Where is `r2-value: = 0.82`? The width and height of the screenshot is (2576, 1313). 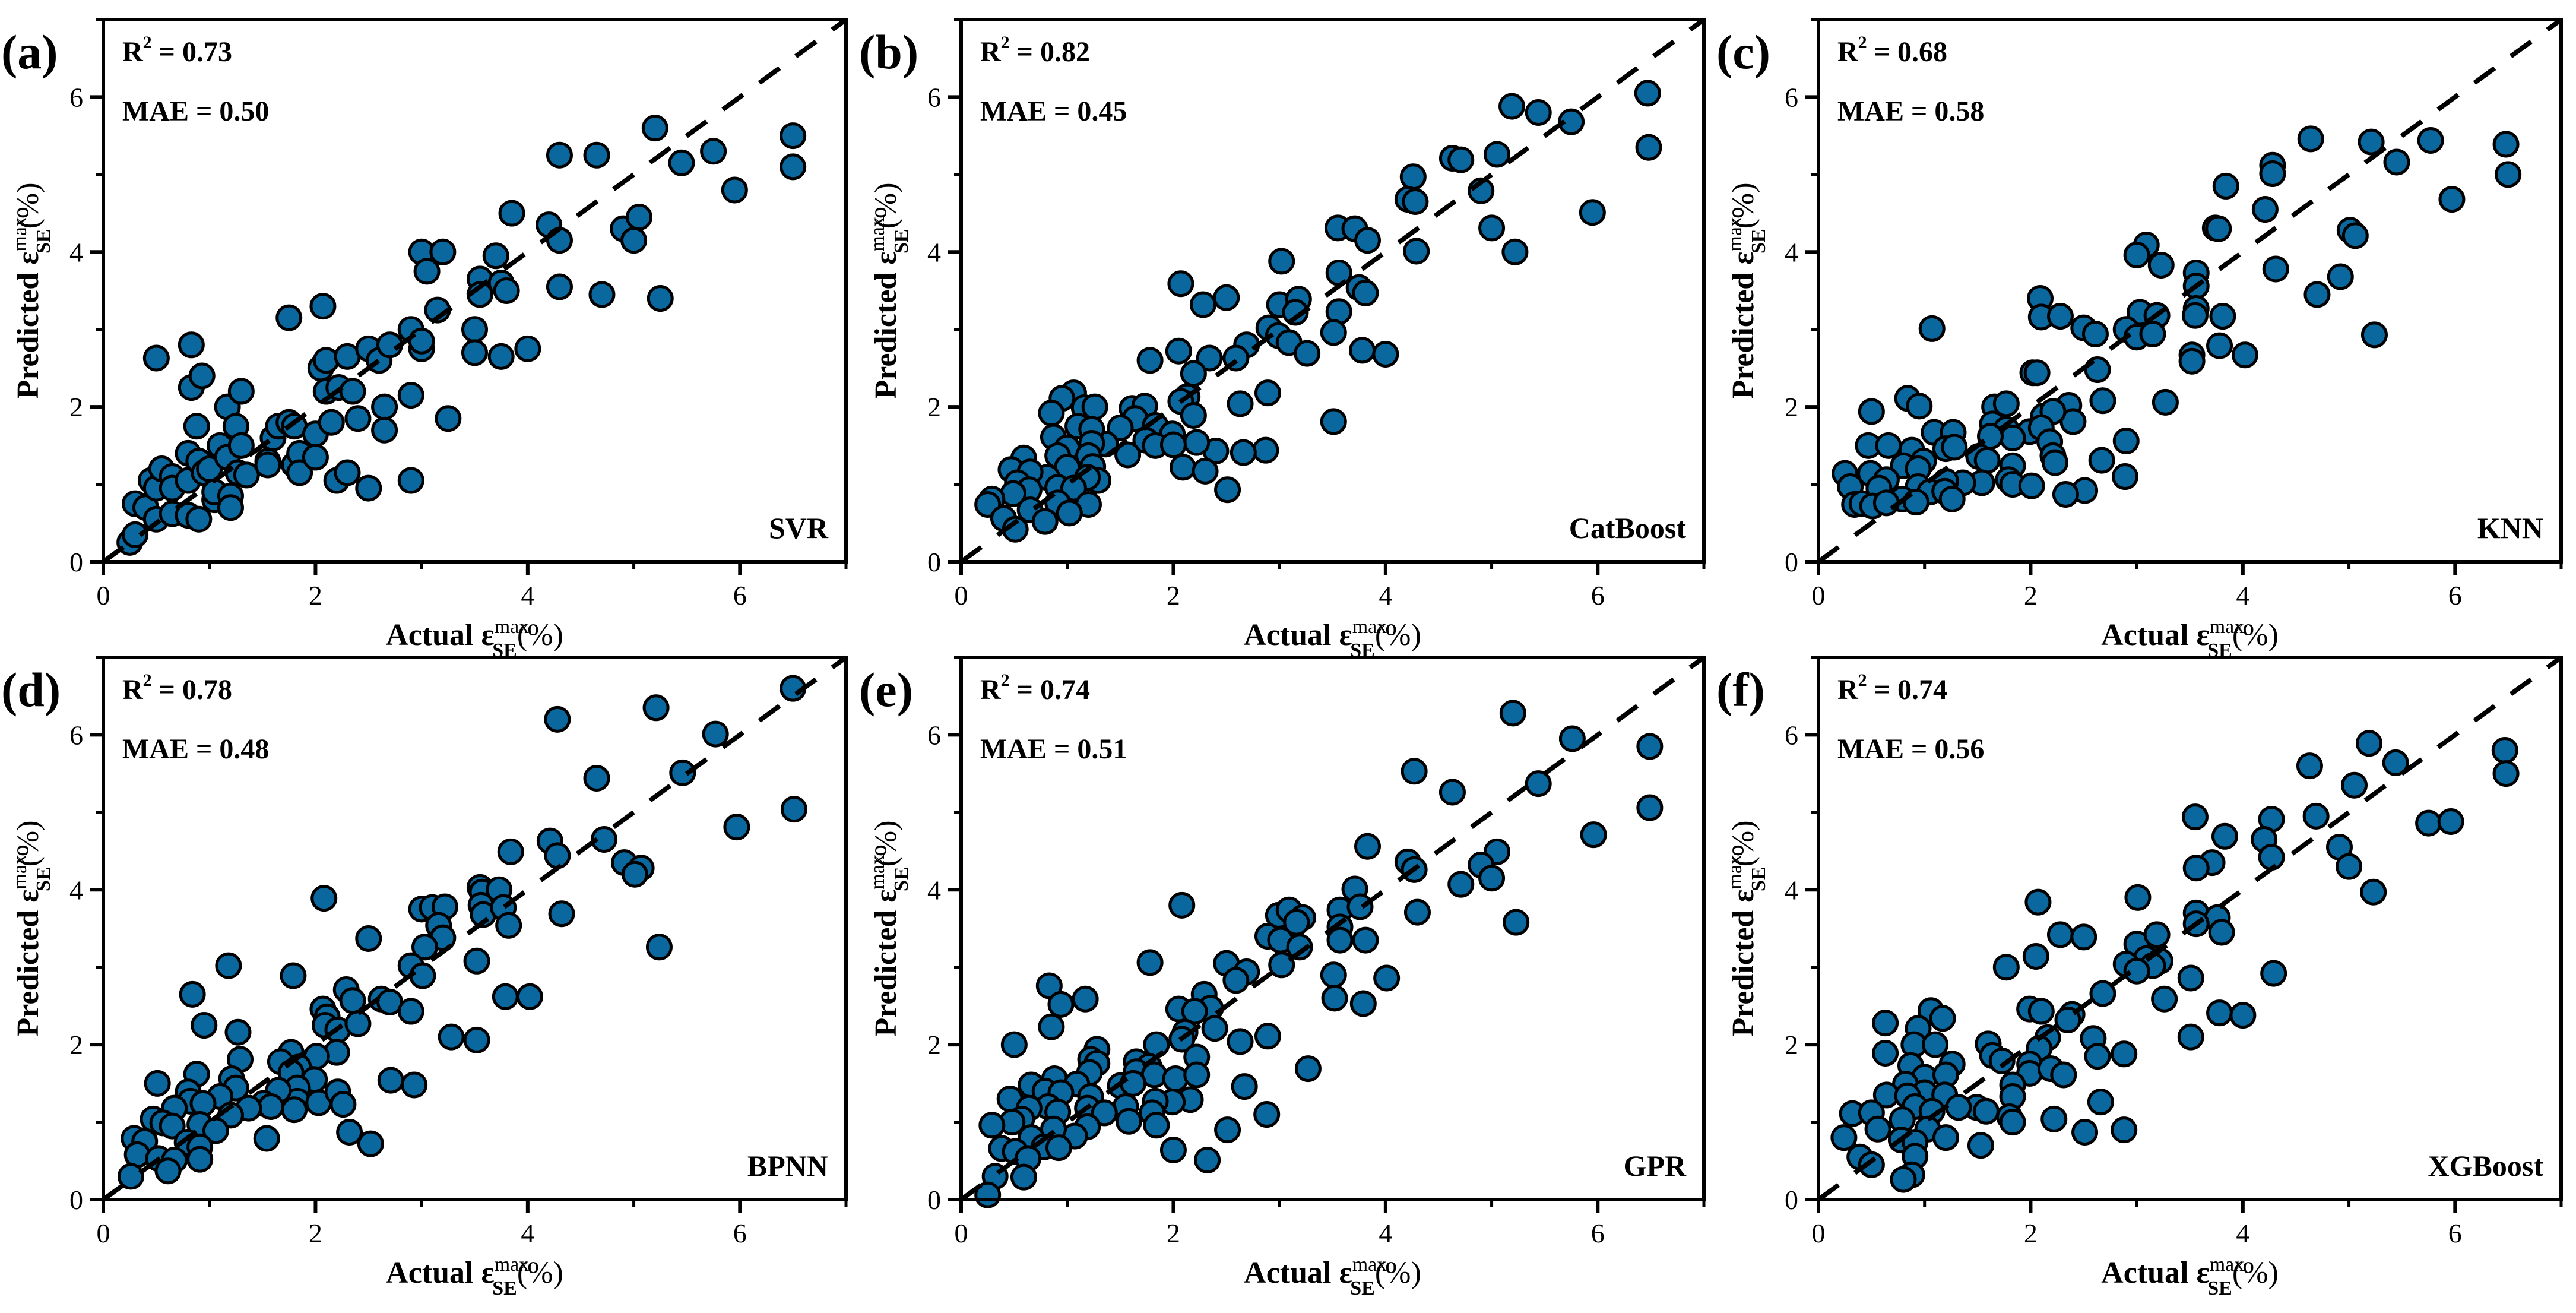 r2-value: = 0.82 is located at coordinates (1050, 52).